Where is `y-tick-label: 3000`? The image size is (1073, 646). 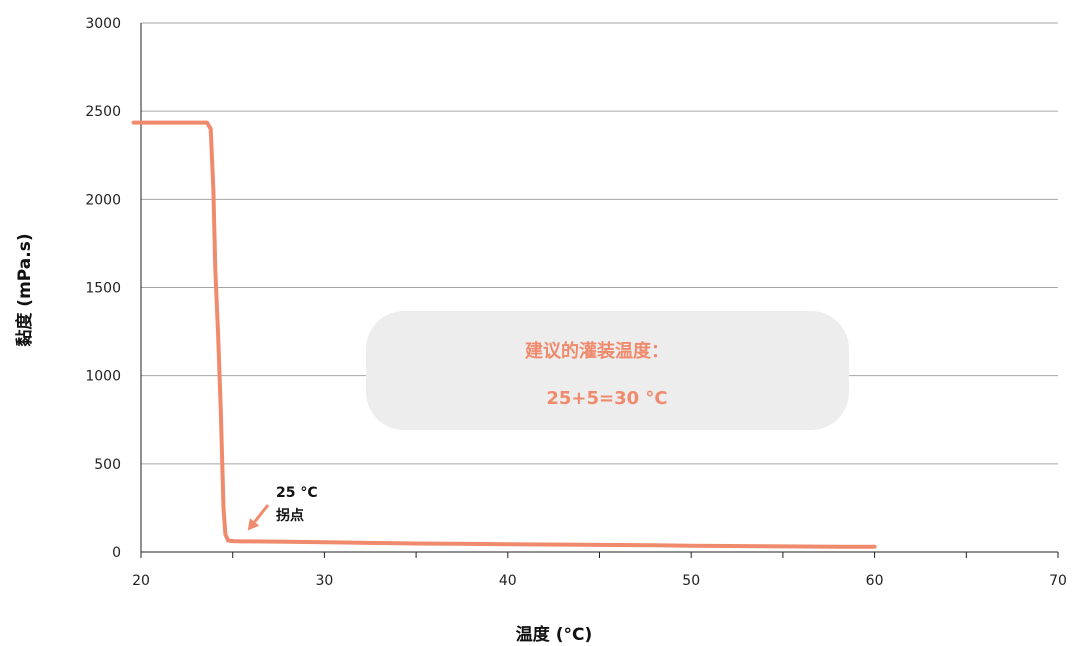 y-tick-label: 3000 is located at coordinates (103, 24).